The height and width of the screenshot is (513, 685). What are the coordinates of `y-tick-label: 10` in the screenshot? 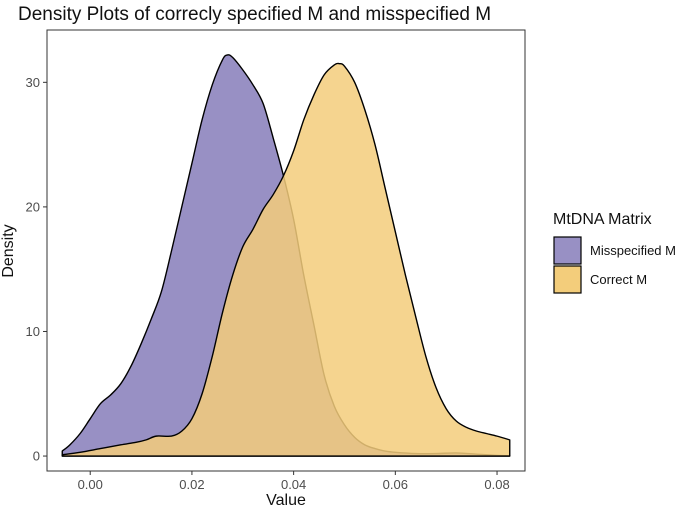 It's located at (33, 331).